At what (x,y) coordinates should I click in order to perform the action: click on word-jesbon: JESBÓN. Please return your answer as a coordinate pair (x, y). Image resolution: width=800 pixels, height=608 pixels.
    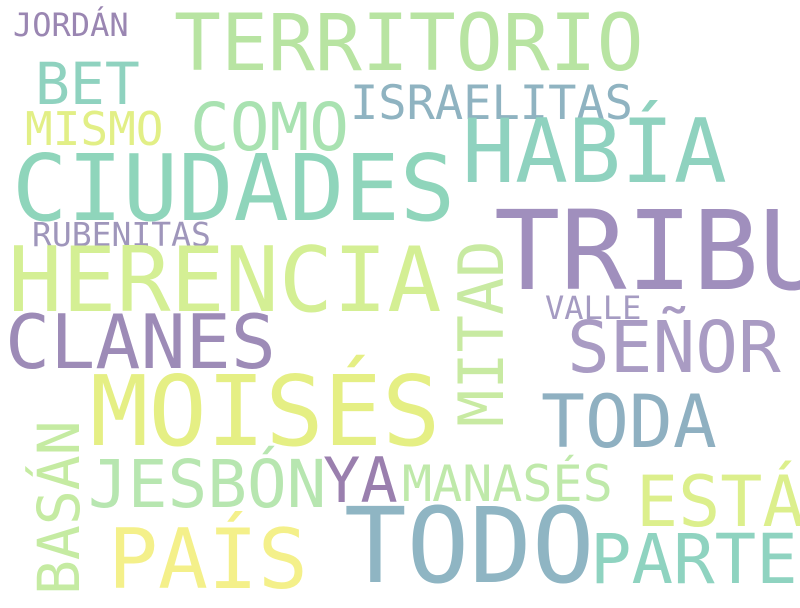
    Looking at the image, I should click on (207, 484).